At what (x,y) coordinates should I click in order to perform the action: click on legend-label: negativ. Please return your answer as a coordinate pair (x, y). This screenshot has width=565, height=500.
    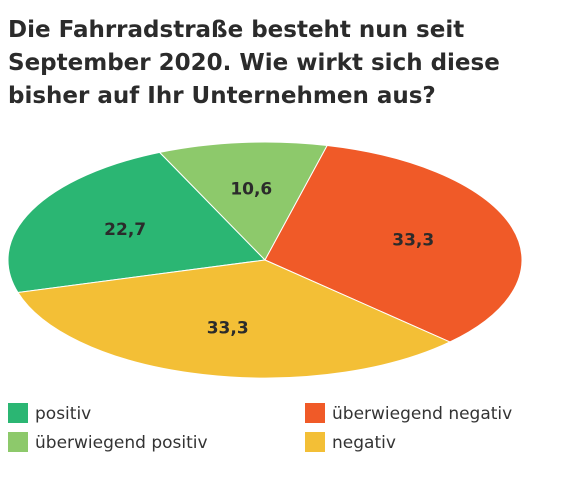
    Looking at the image, I should click on (364, 443).